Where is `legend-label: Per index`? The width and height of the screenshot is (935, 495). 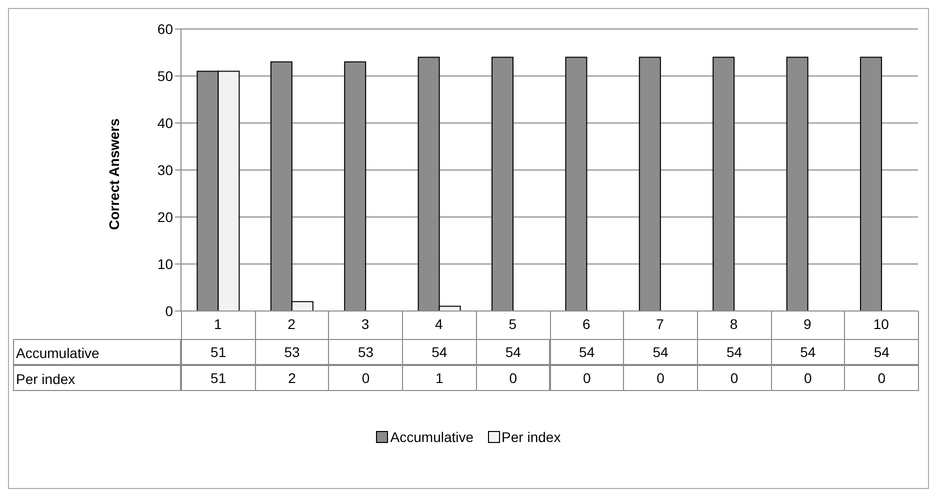 legend-label: Per index is located at coordinates (531, 437).